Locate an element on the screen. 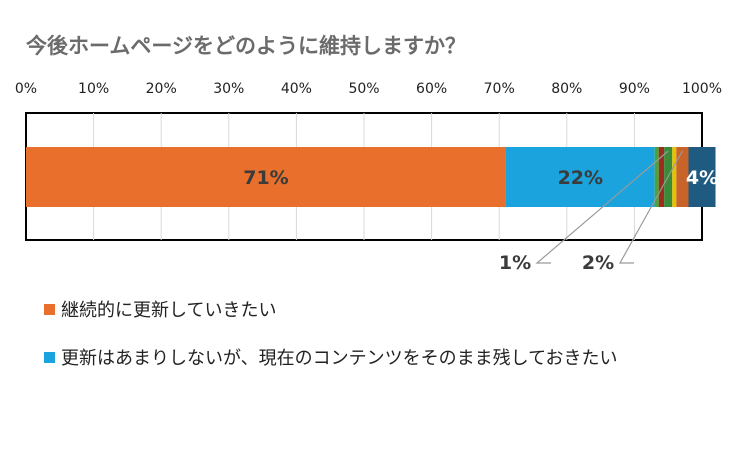  tick-label: 100% is located at coordinates (702, 89).